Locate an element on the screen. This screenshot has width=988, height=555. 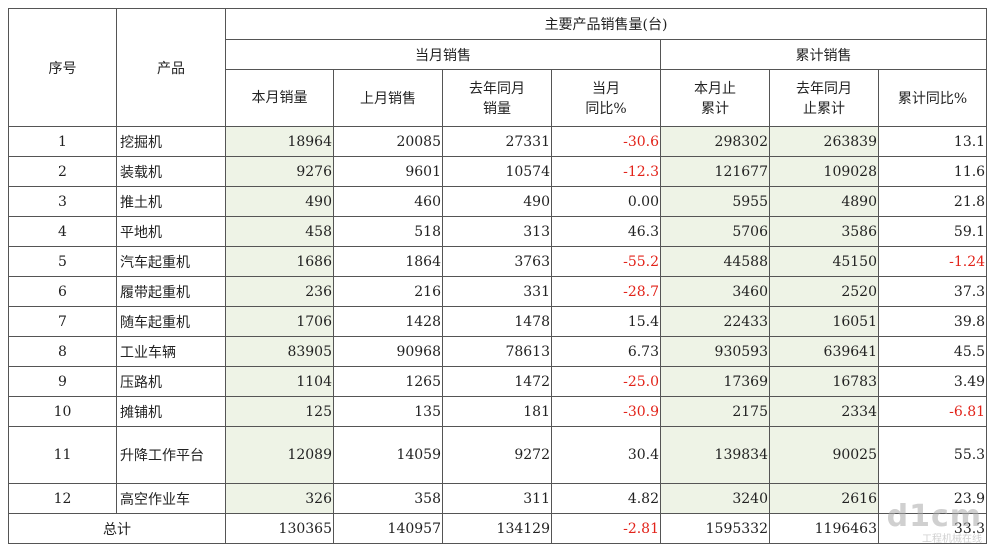
cell-ly-month: 181 is located at coordinates (497, 411).